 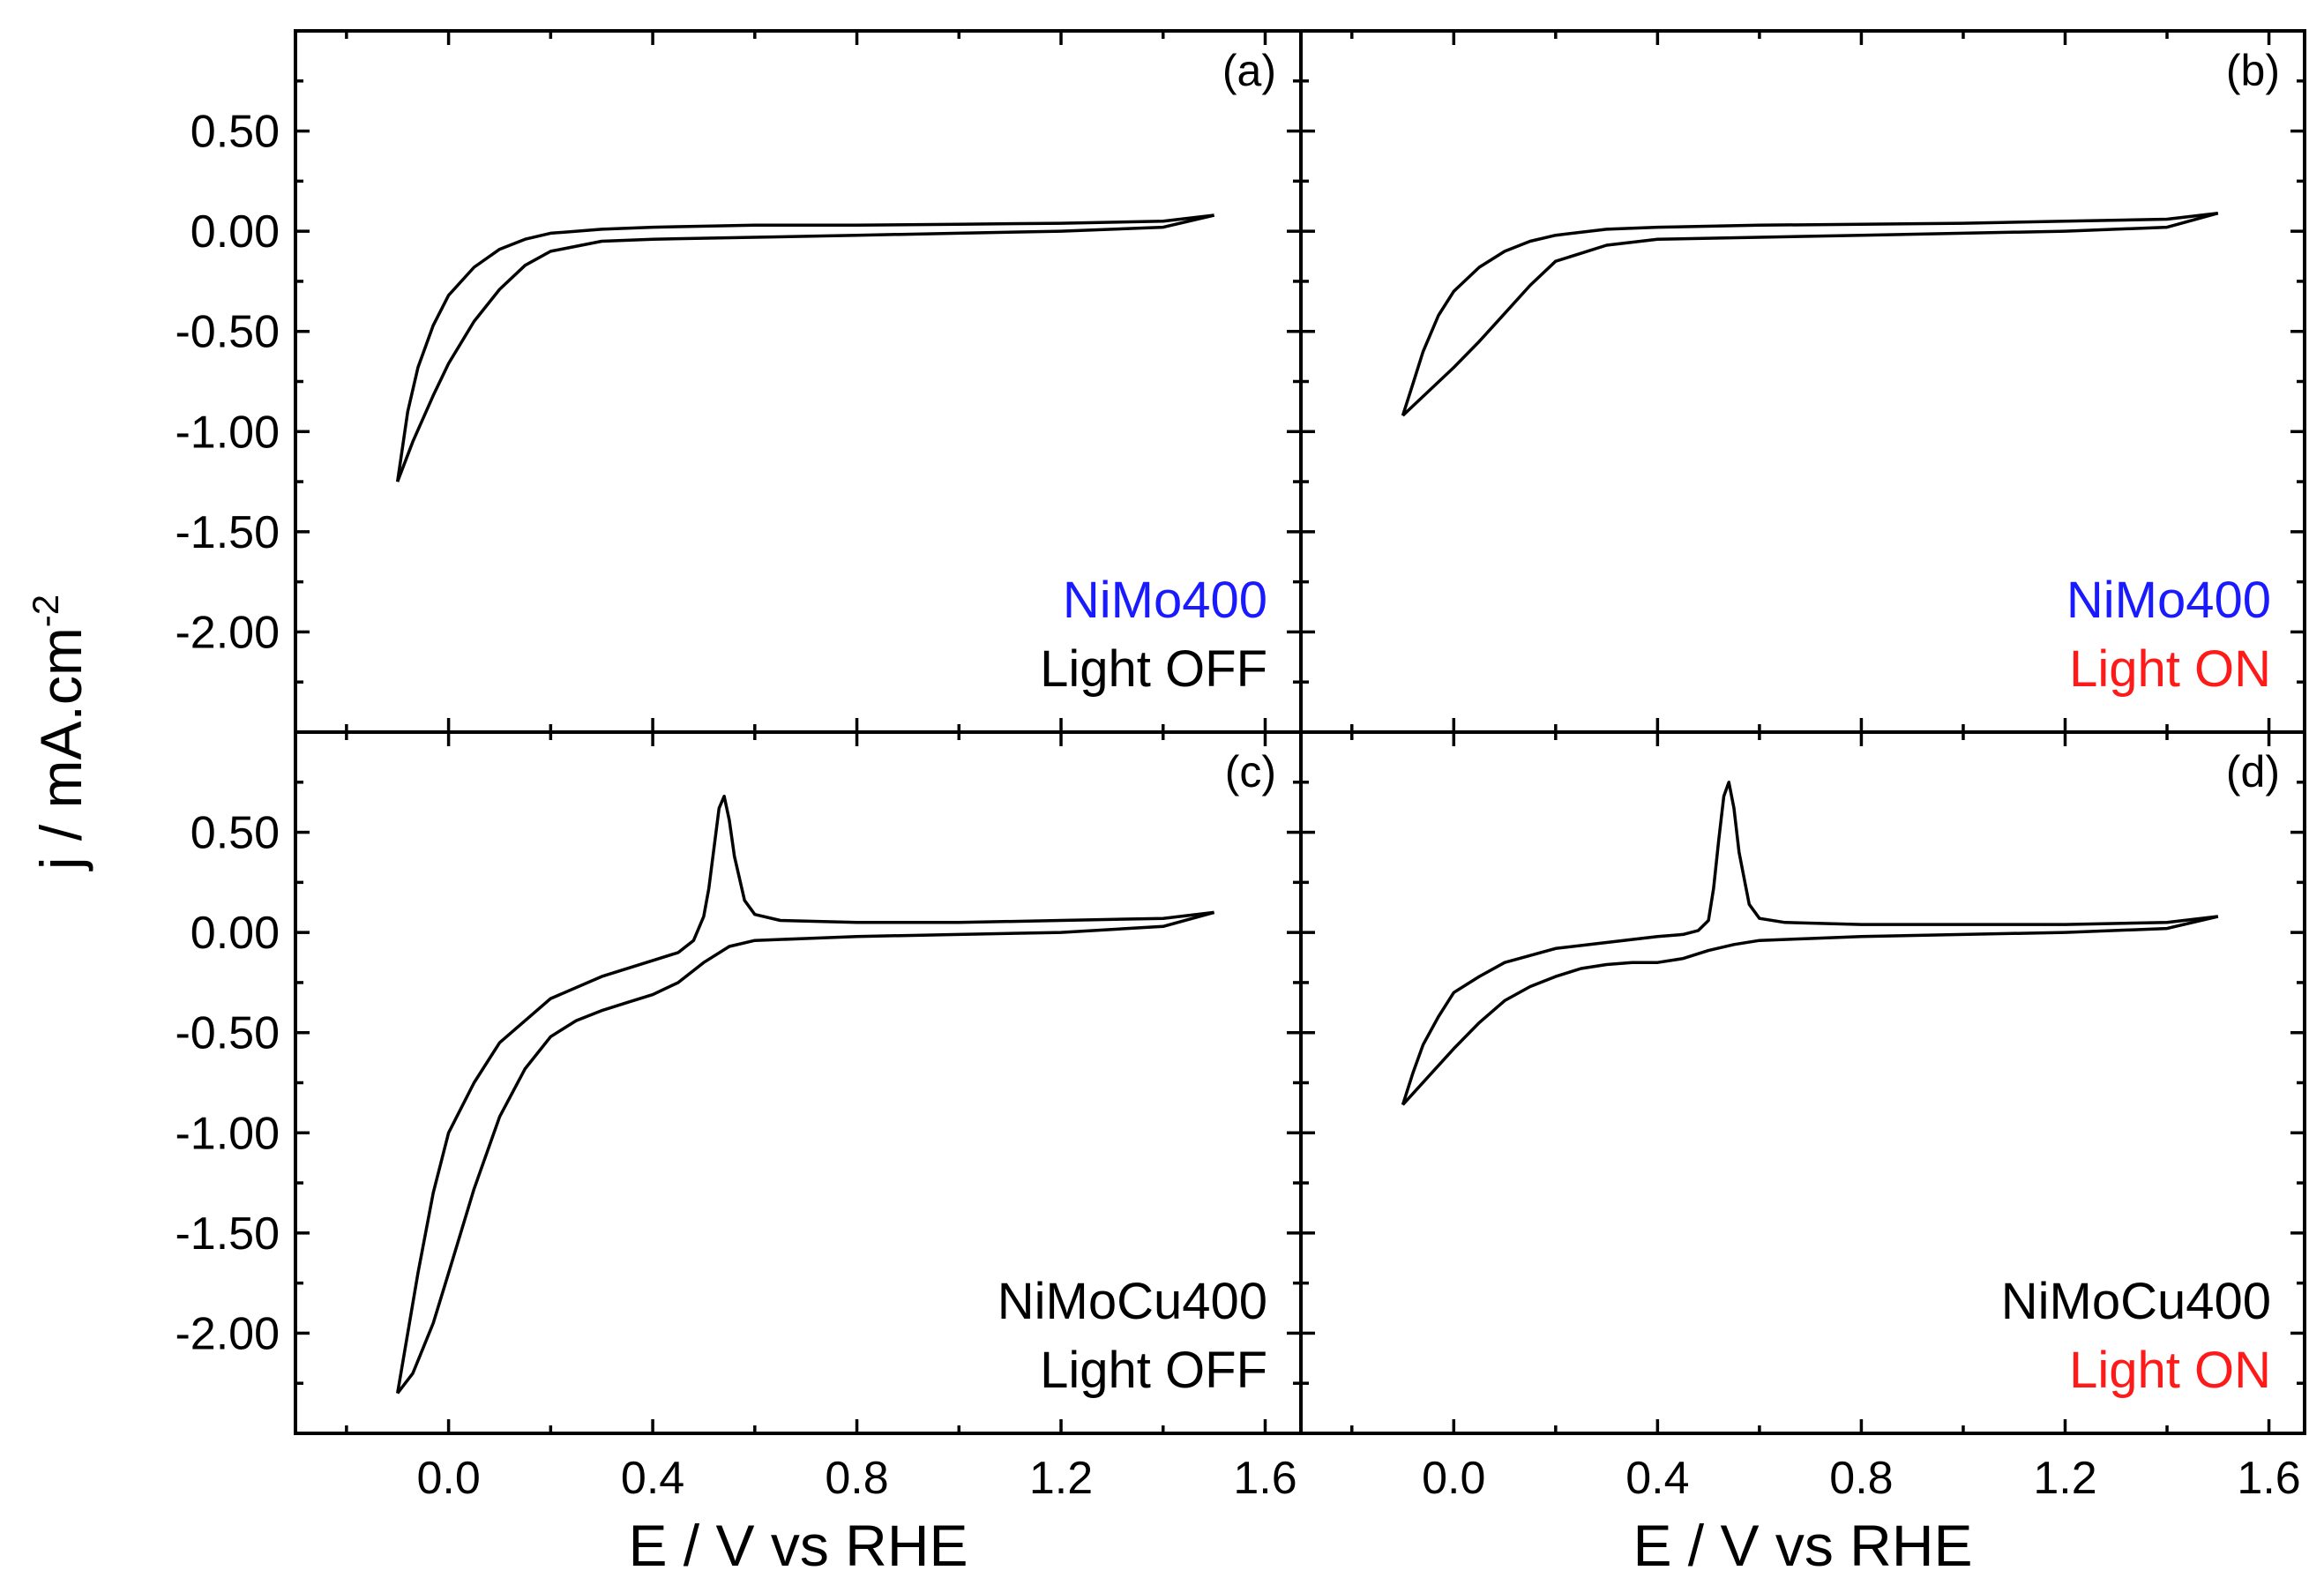 I want to click on y-axis-title-superscript: -2, so click(x=46, y=611).